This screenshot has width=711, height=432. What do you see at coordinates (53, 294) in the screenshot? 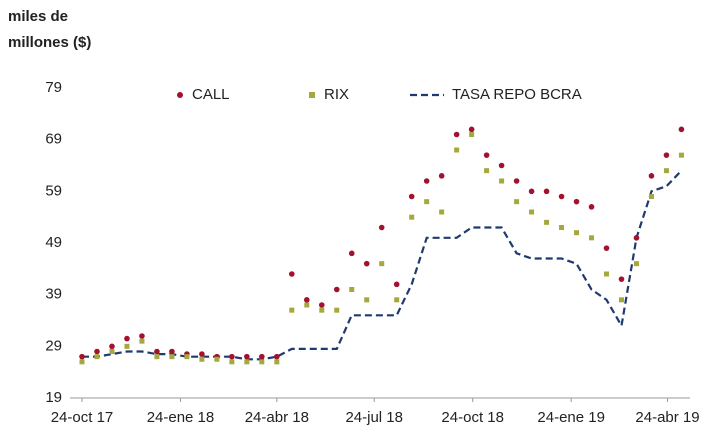
I see `y-tick-label: 39` at bounding box center [53, 294].